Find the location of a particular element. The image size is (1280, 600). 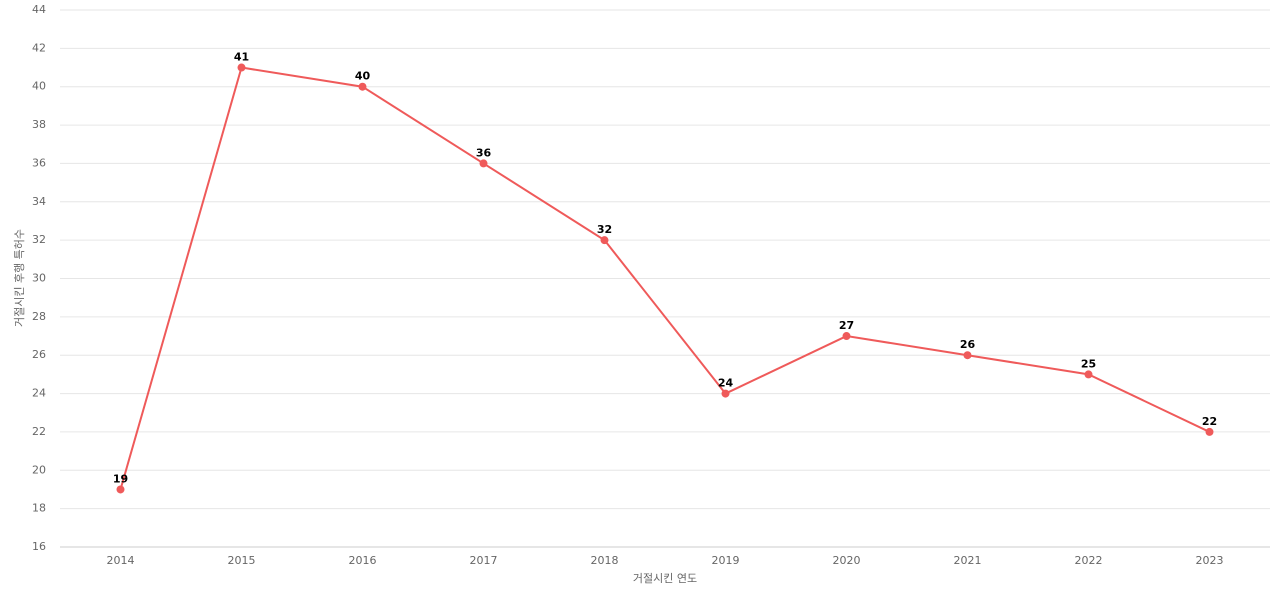

value-label: 32 is located at coordinates (604, 229).